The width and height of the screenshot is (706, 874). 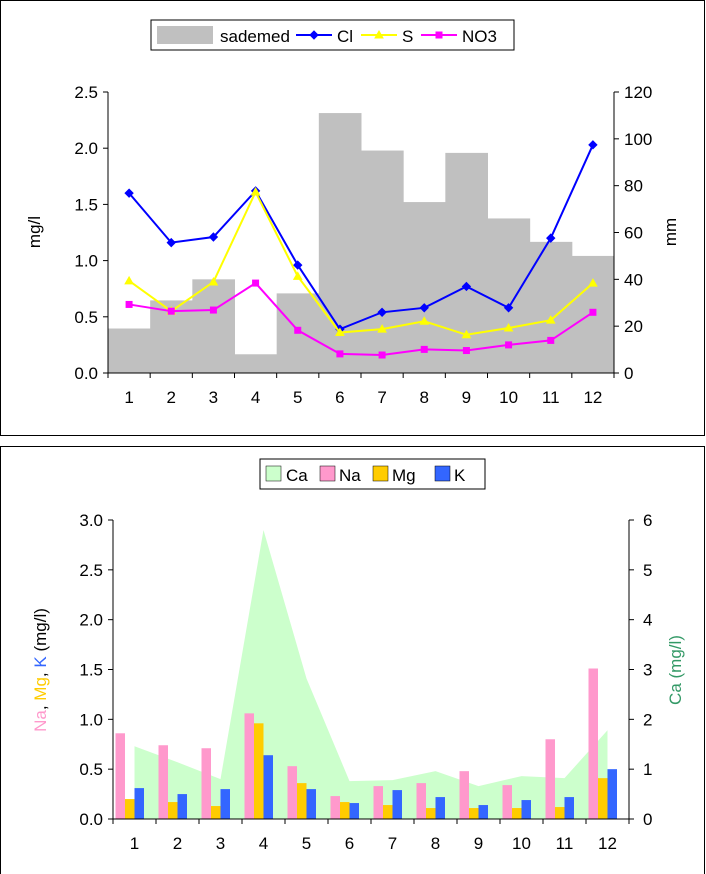 What do you see at coordinates (34, 232) in the screenshot?
I see `y-axis-label-left: mg/l` at bounding box center [34, 232].